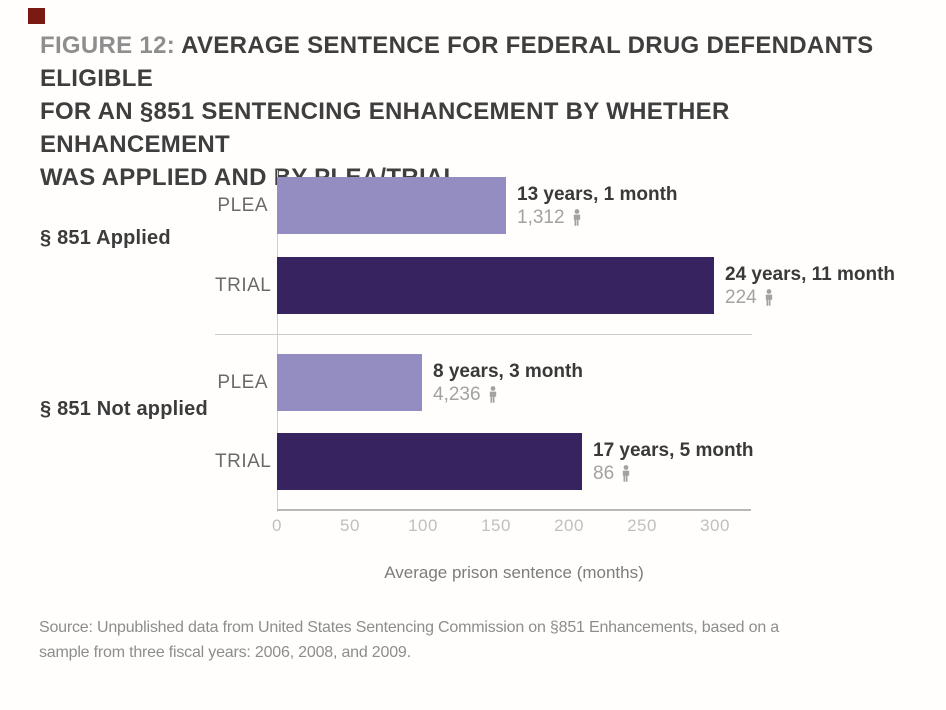 The width and height of the screenshot is (946, 710). I want to click on value-labels: 17 years, 5 month 86, so click(673, 462).